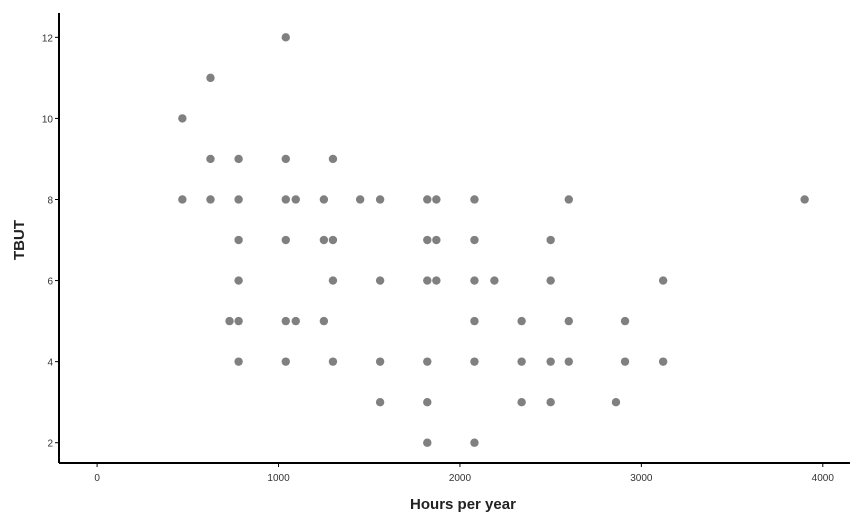  I want to click on y-axis-title: TBUT, so click(19, 240).